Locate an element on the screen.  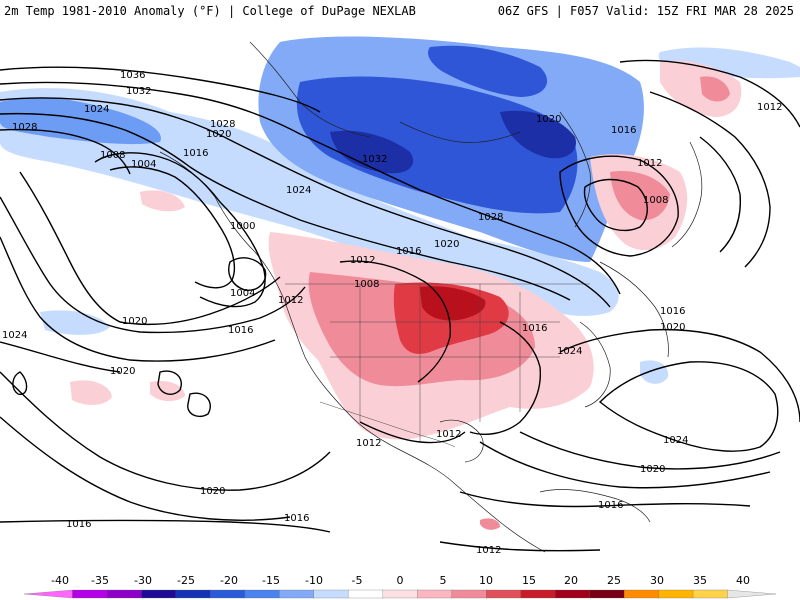
political-borders is located at coordinates (437, 365).